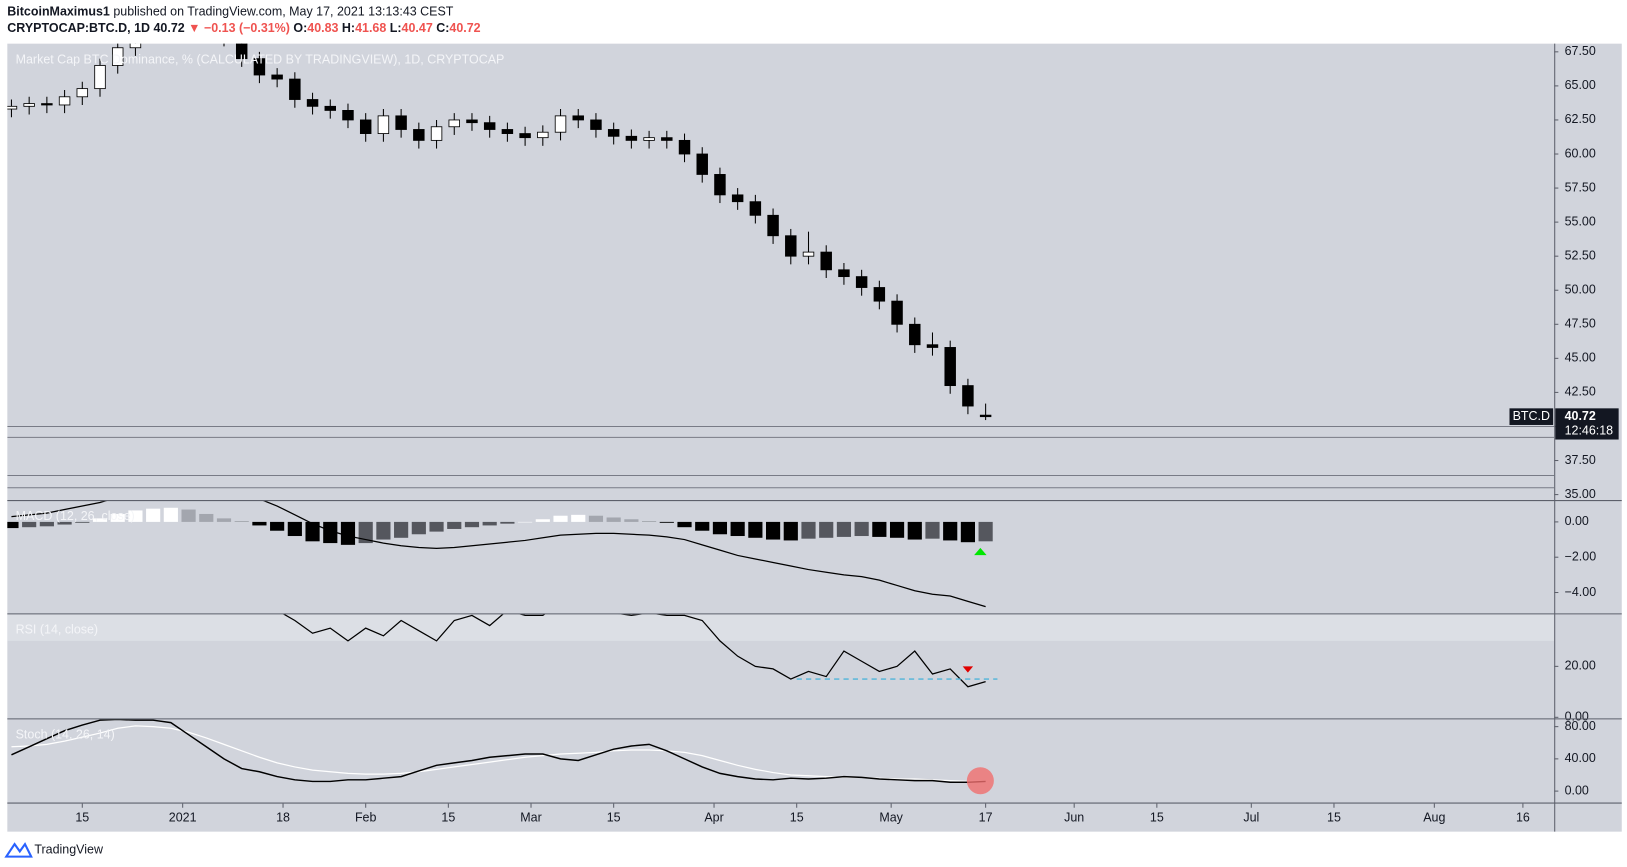 Image resolution: width=1627 pixels, height=867 pixels. I want to click on tag-box, so click(1531, 416).